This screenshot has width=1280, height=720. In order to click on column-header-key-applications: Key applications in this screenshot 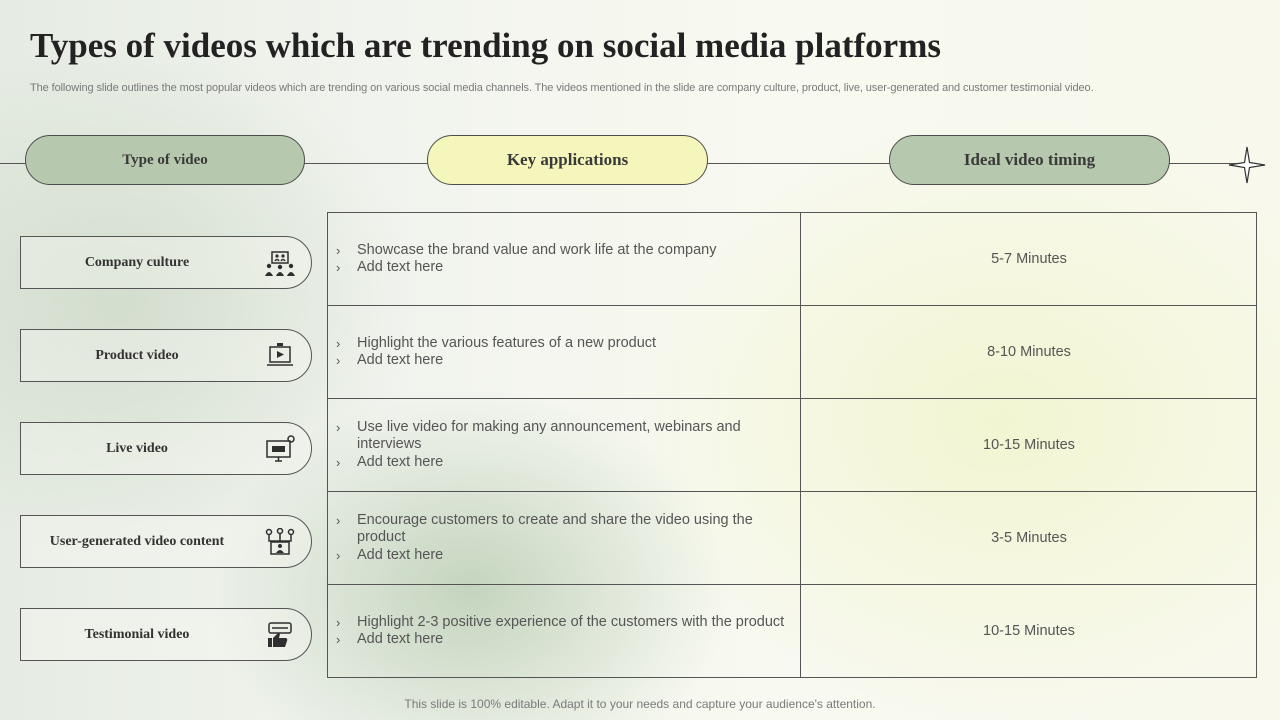, I will do `click(567, 160)`.